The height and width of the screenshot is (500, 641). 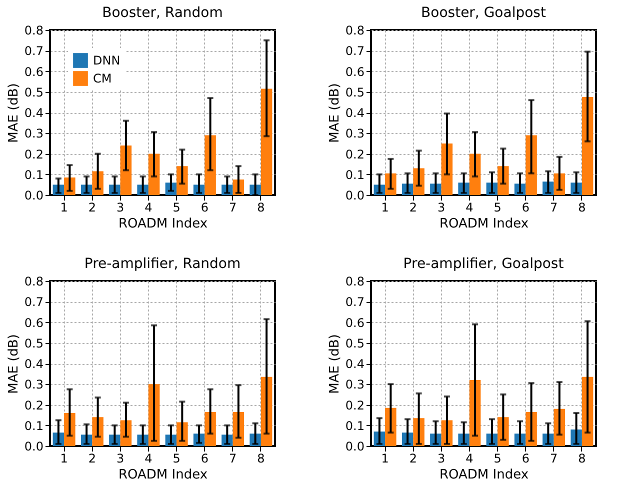 I want to click on chart-title: Pre-amplifier, Goalpost, so click(x=483, y=264).